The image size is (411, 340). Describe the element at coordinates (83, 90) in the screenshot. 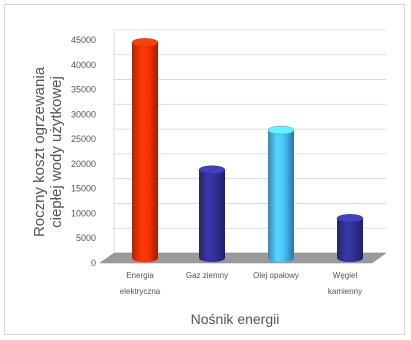

I see `y-tick-label: 35000` at that location.